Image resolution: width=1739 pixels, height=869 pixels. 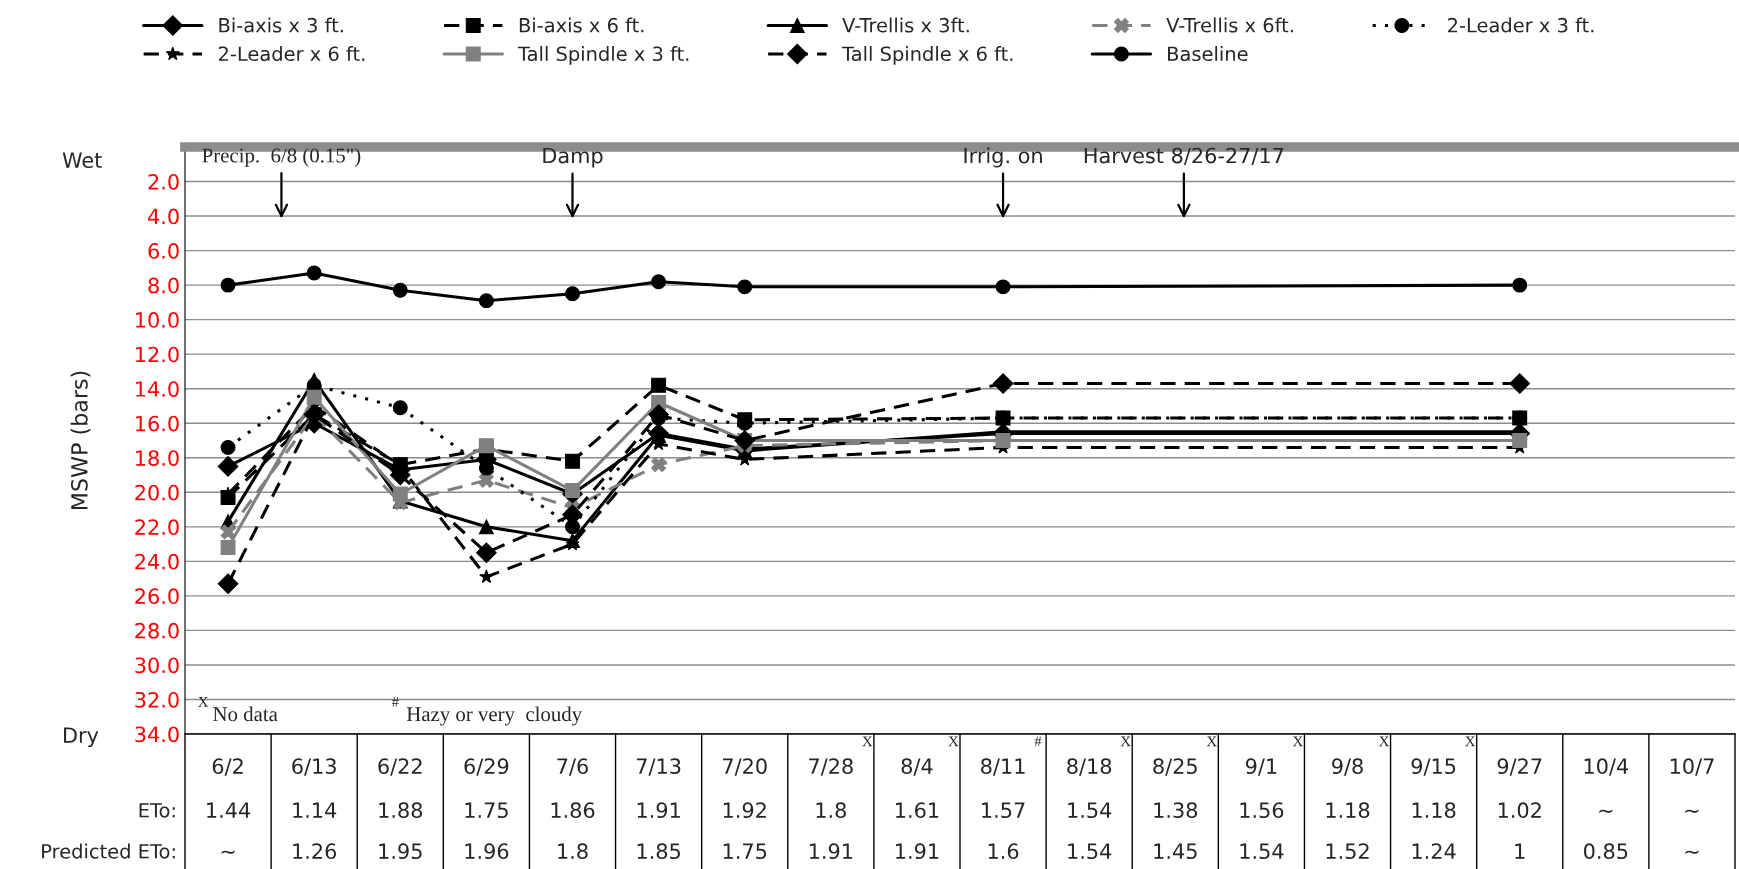 What do you see at coordinates (157, 665) in the screenshot?
I see `y-tick-label: 30.0` at bounding box center [157, 665].